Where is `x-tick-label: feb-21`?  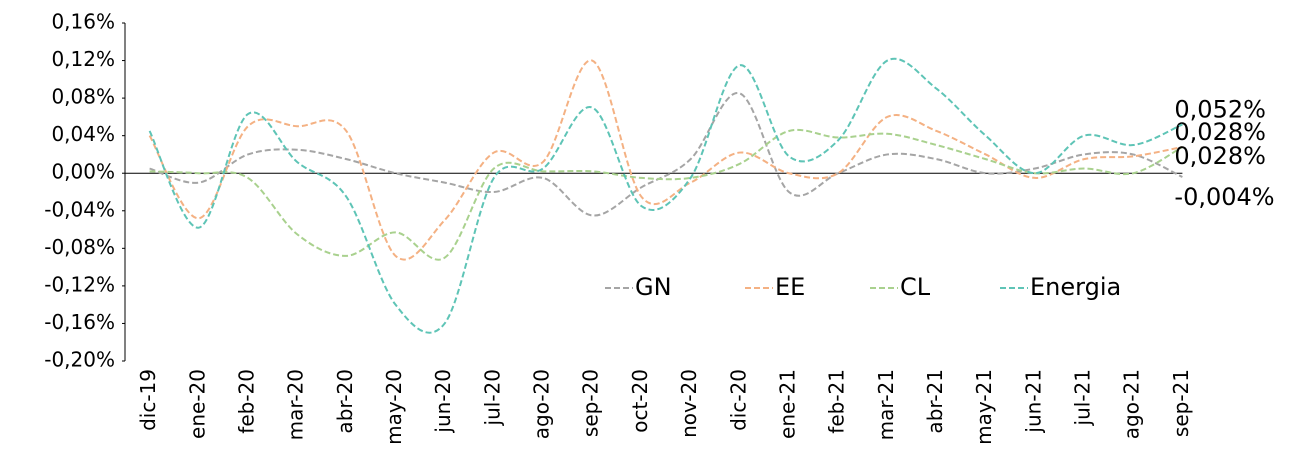
x-tick-label: feb-21 is located at coordinates (837, 401).